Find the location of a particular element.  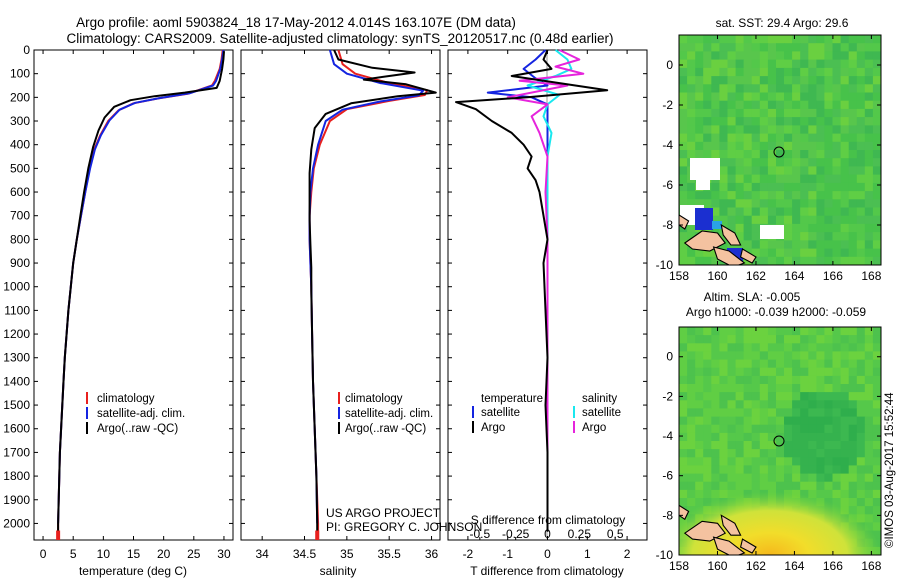

depth-tick-label: 400 is located at coordinates (20, 145).